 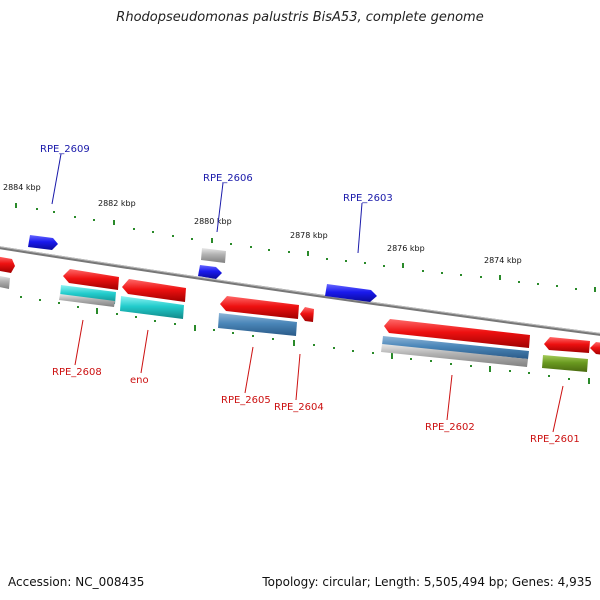 I want to click on gene-label-rpe2609: RPE_2609, so click(x=65, y=149).